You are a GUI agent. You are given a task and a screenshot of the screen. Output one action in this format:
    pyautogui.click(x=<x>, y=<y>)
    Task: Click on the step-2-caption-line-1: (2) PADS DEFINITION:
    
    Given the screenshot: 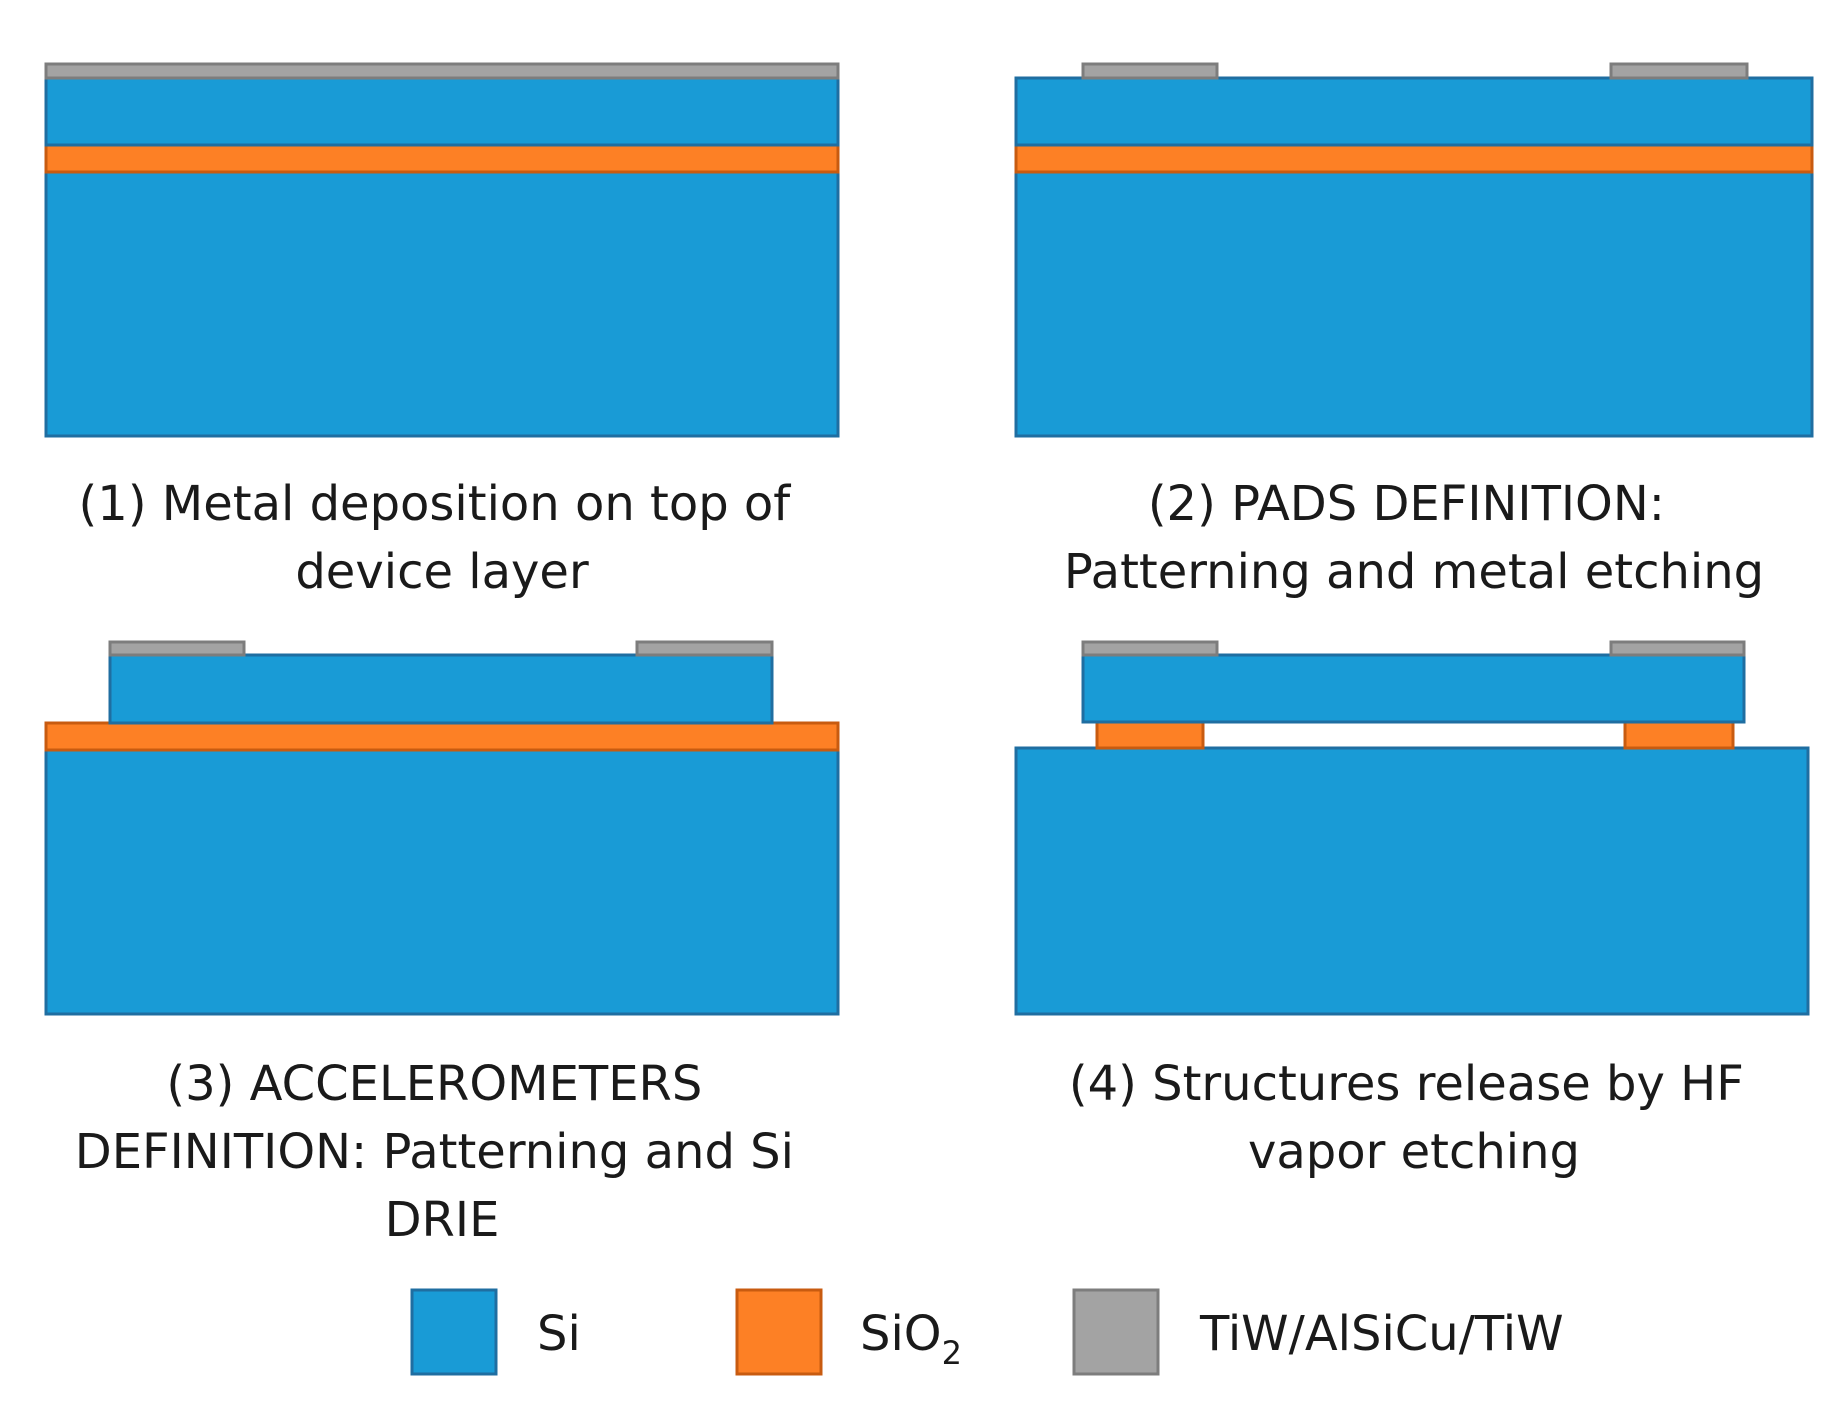 What is the action you would take?
    pyautogui.click(x=1406, y=504)
    